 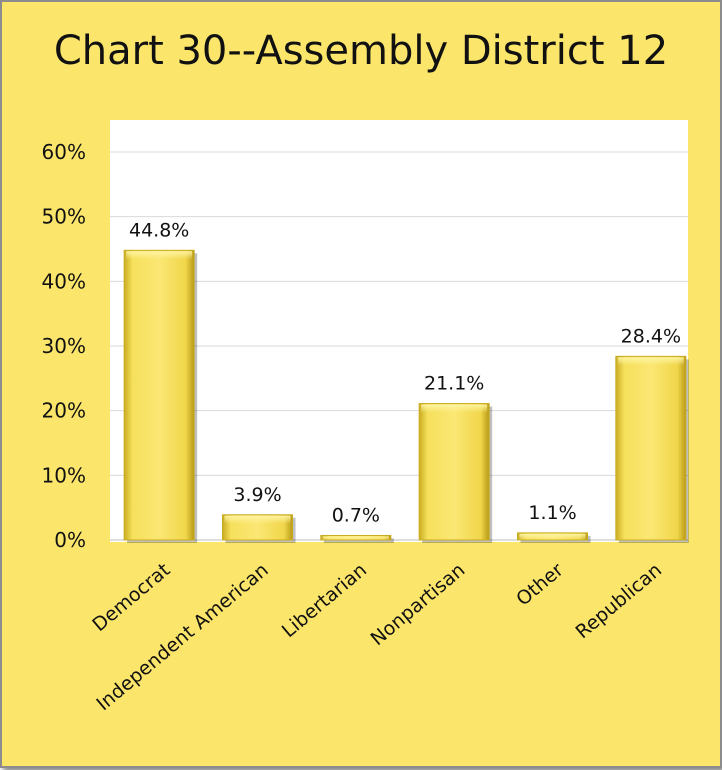 What do you see at coordinates (64, 217) in the screenshot?
I see `y-tick-label: 50%` at bounding box center [64, 217].